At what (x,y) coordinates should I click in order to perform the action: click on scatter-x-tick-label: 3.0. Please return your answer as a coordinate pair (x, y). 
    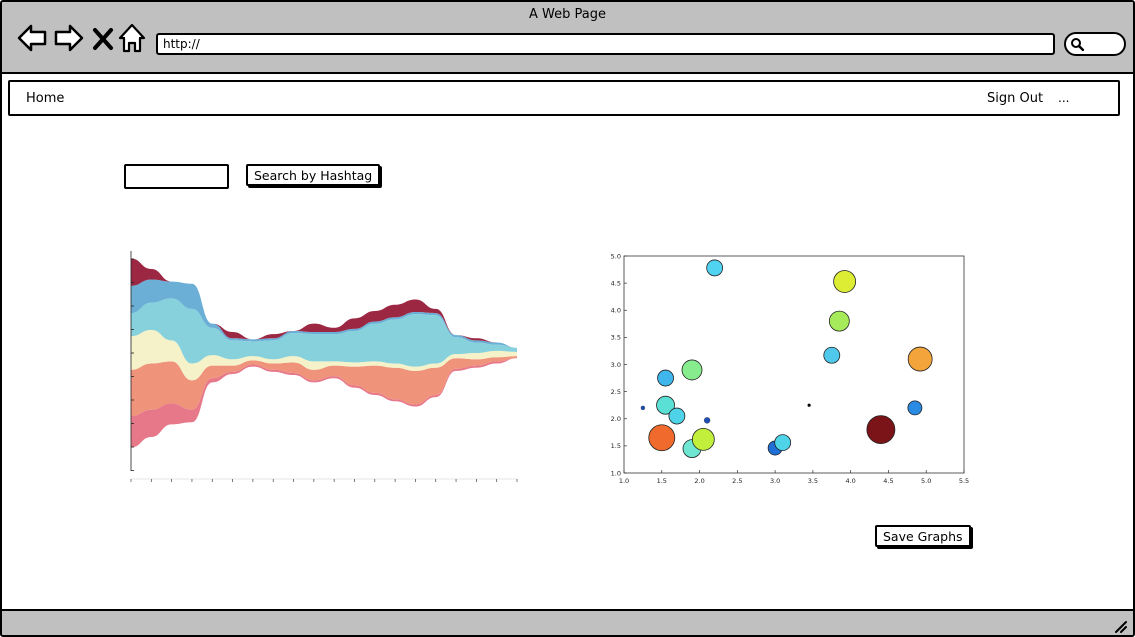
    Looking at the image, I should click on (775, 481).